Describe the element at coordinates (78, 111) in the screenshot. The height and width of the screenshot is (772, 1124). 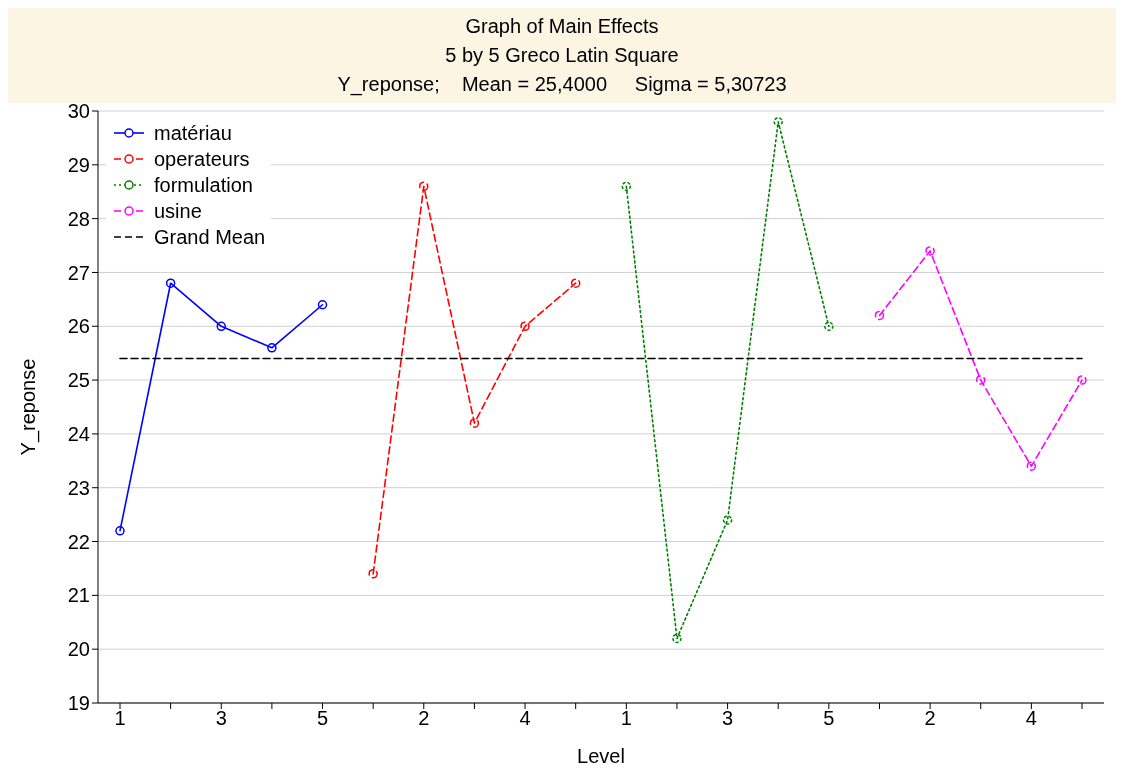
I see `y-tick-label: 30` at that location.